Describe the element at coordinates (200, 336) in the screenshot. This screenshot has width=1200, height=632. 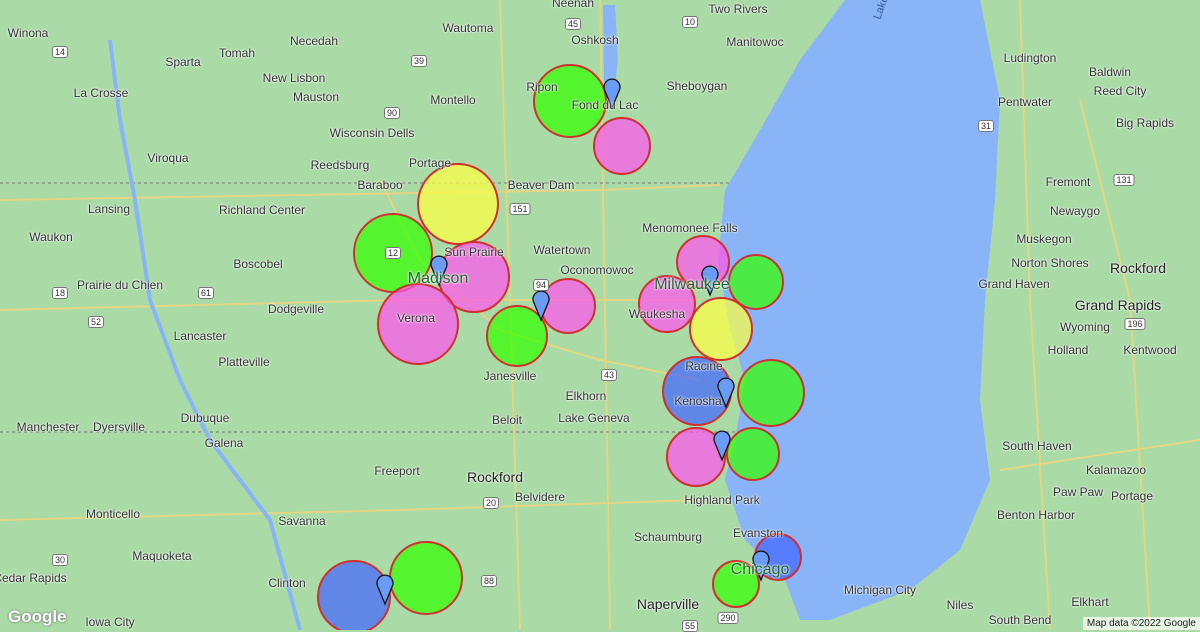
I see `place-label: Lancaster` at that location.